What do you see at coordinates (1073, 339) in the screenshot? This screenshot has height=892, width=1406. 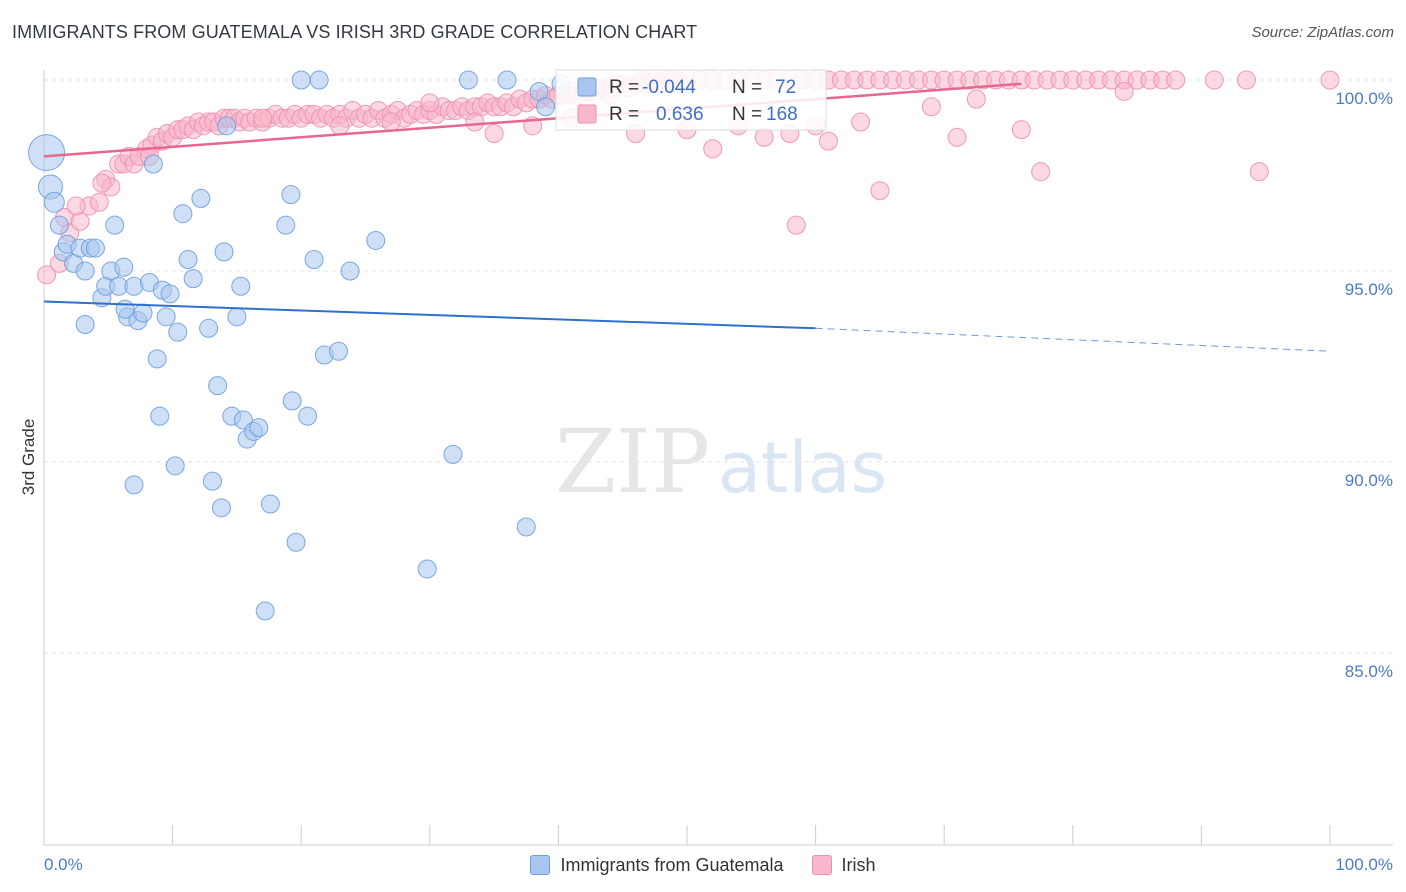 I see `guatemala-trend-extension` at bounding box center [1073, 339].